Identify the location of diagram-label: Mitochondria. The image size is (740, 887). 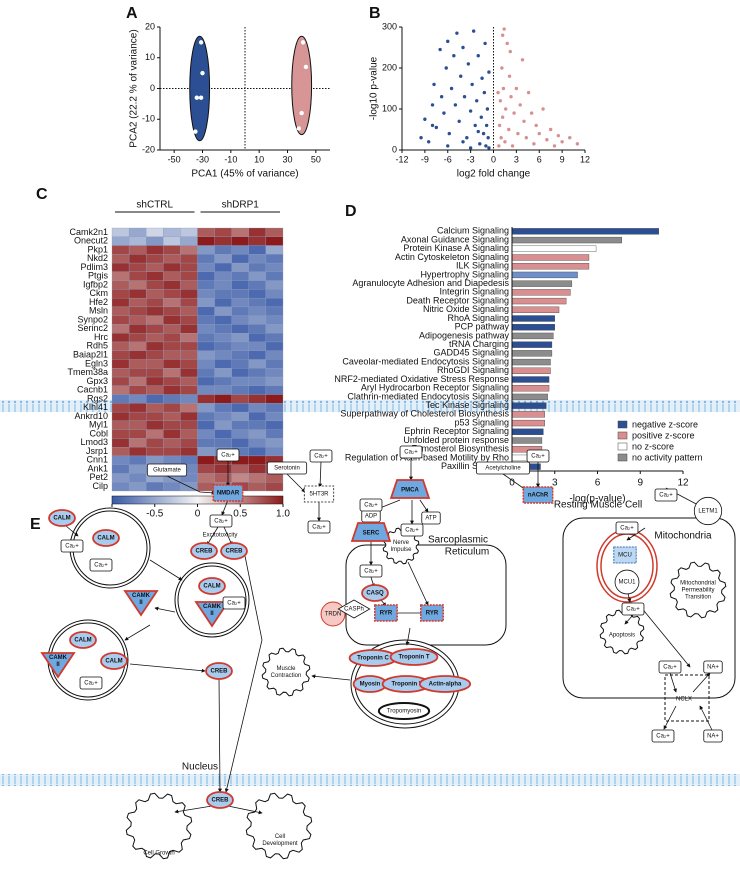
(683, 536).